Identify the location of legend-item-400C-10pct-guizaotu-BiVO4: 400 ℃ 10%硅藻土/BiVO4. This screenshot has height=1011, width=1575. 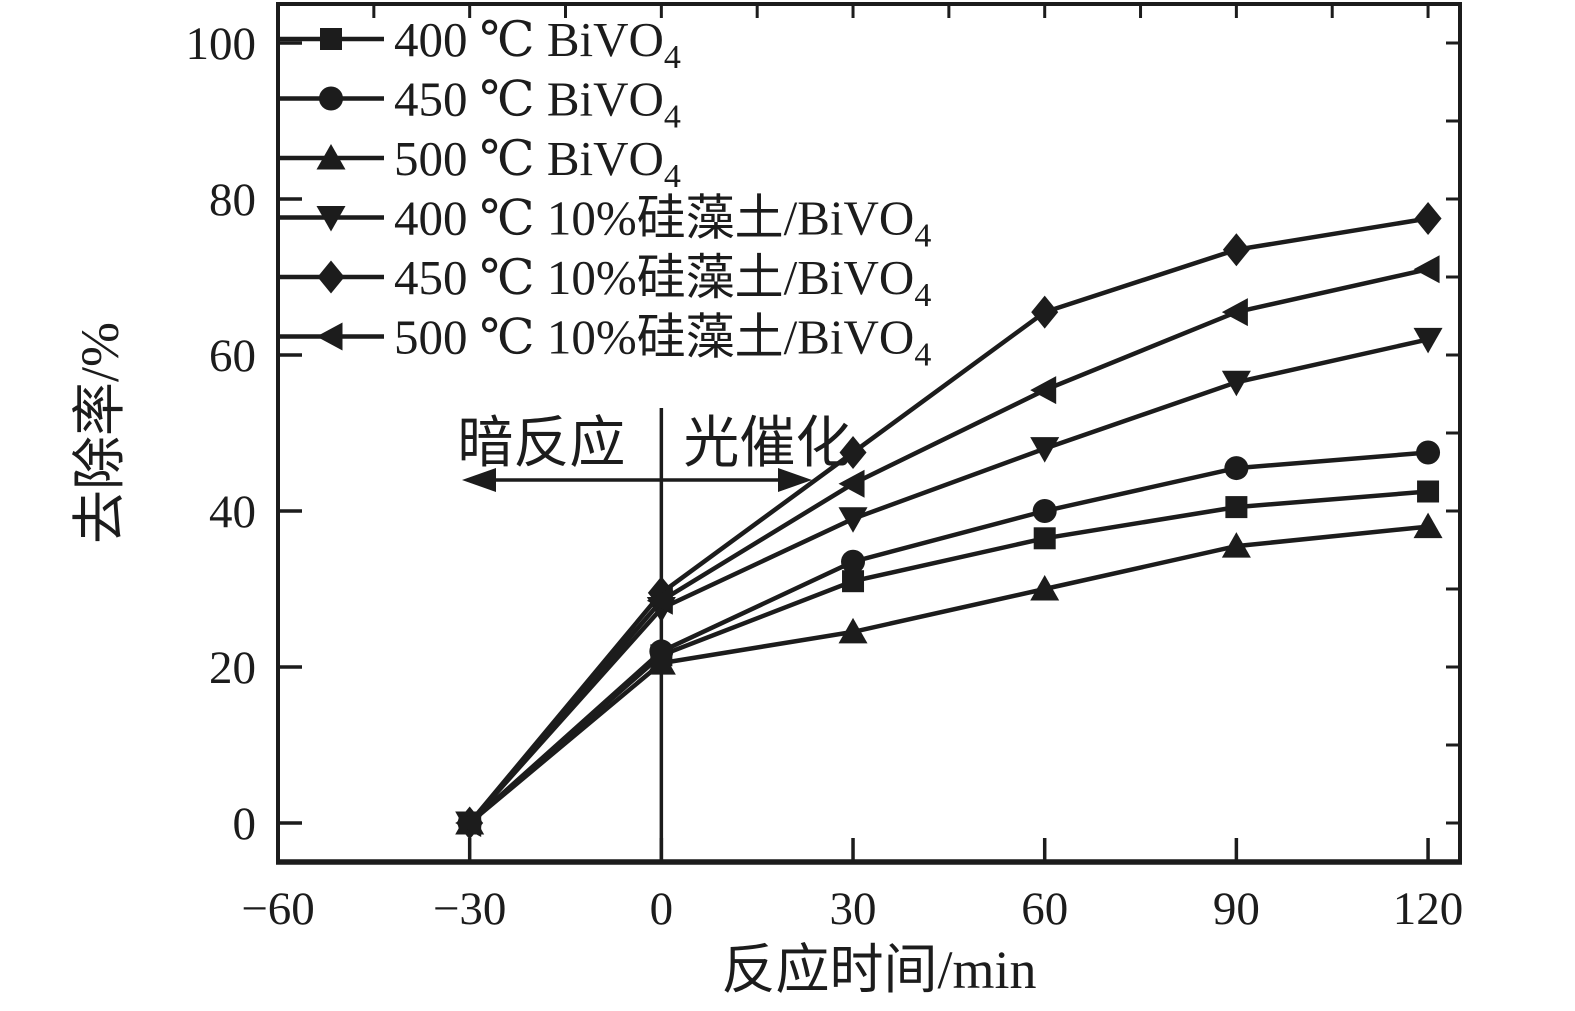
(605, 223).